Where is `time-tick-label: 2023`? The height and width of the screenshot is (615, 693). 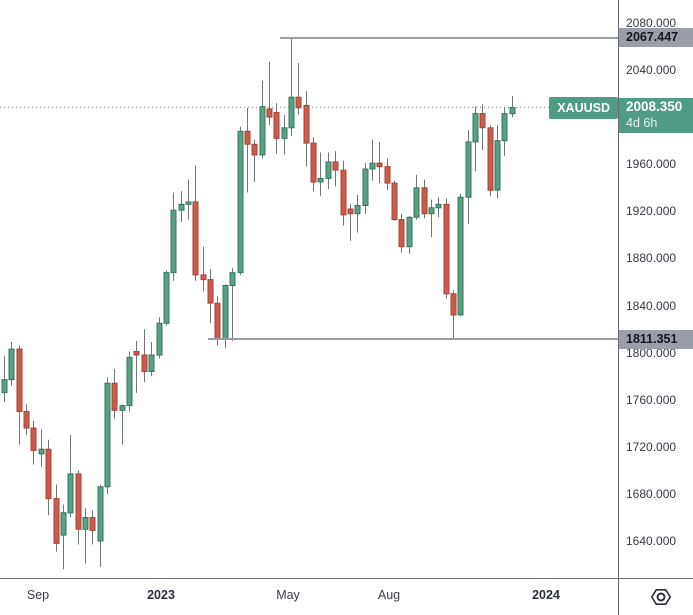 time-tick-label: 2023 is located at coordinates (161, 595).